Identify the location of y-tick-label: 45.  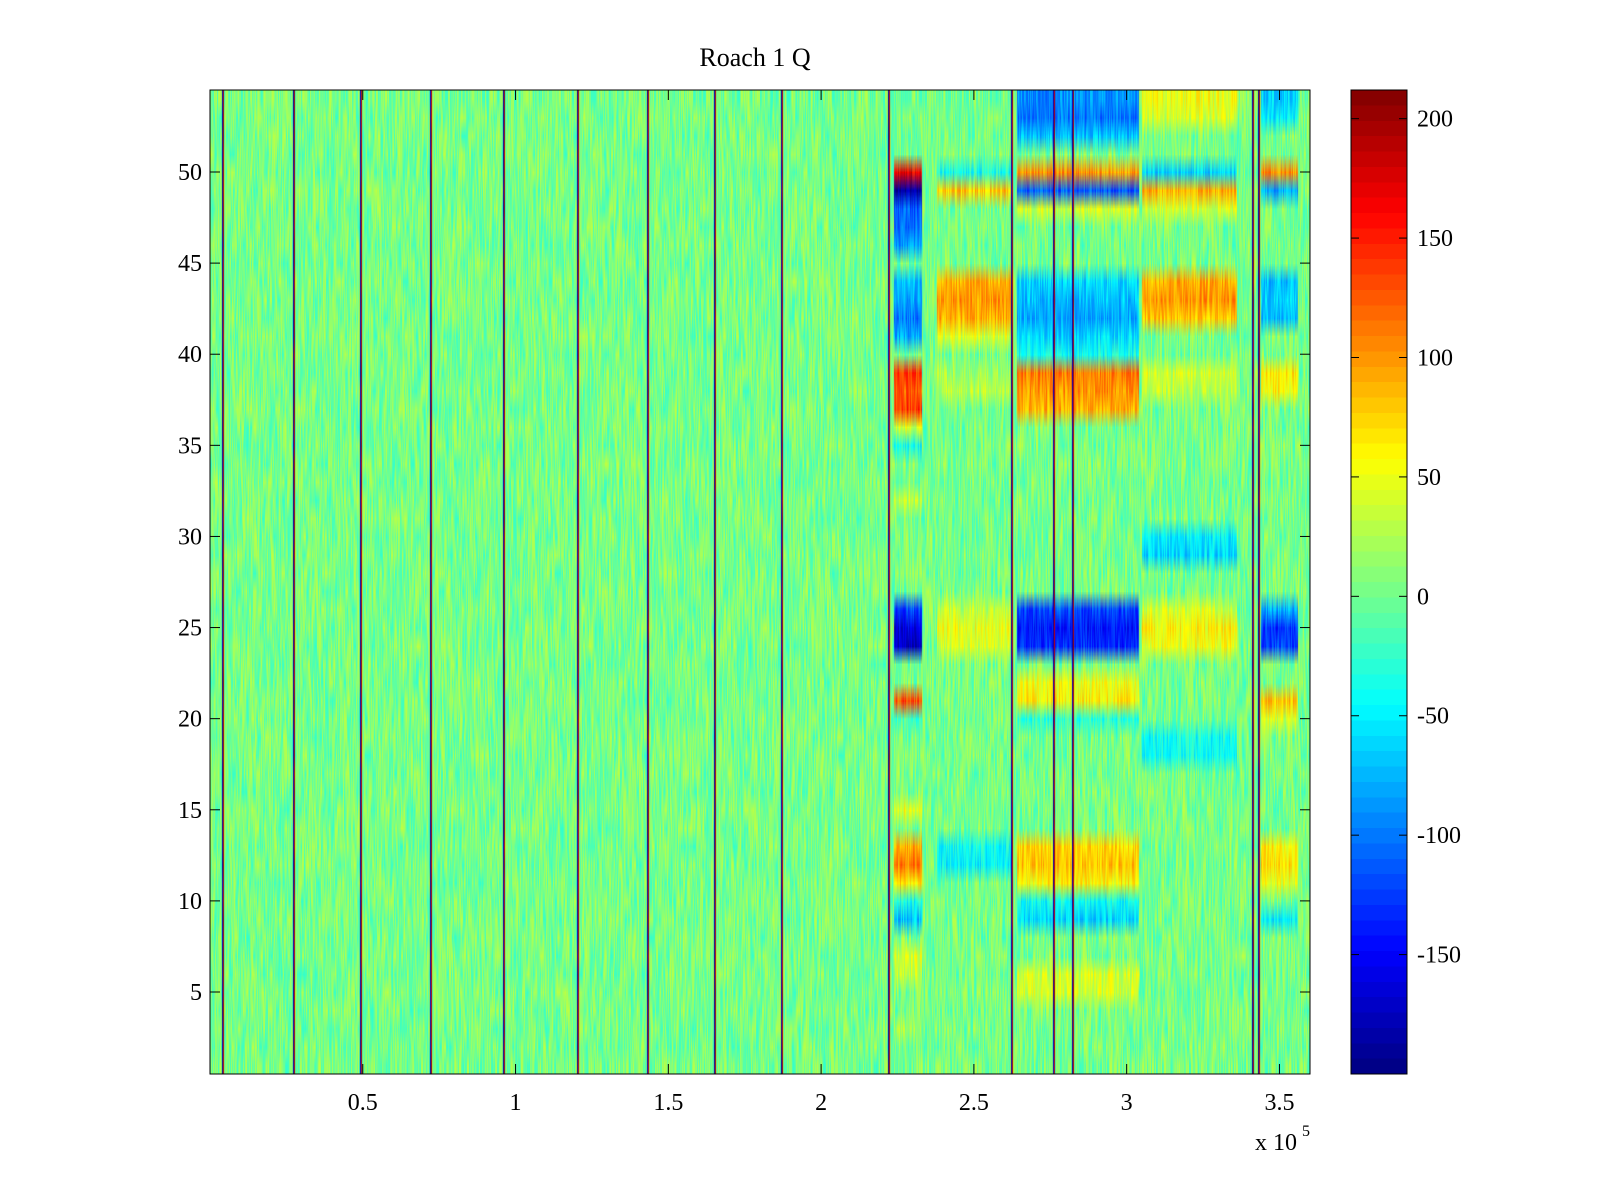
(190, 264).